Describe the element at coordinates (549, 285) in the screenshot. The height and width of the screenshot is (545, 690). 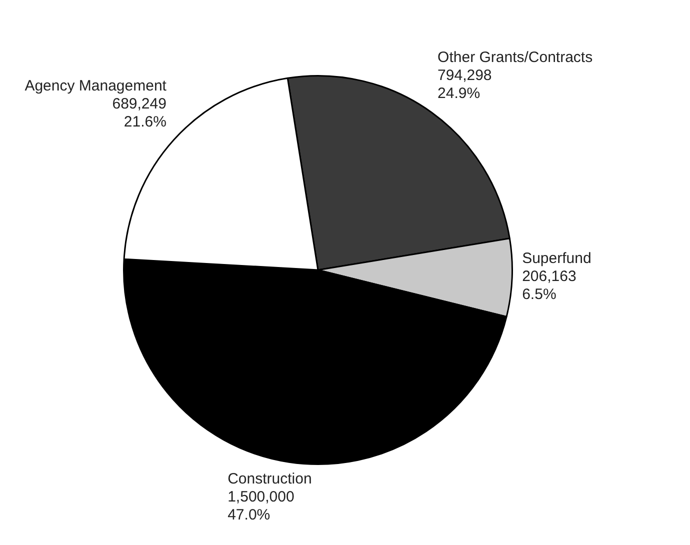
I see `data-label: 206,163 6.5%` at that location.